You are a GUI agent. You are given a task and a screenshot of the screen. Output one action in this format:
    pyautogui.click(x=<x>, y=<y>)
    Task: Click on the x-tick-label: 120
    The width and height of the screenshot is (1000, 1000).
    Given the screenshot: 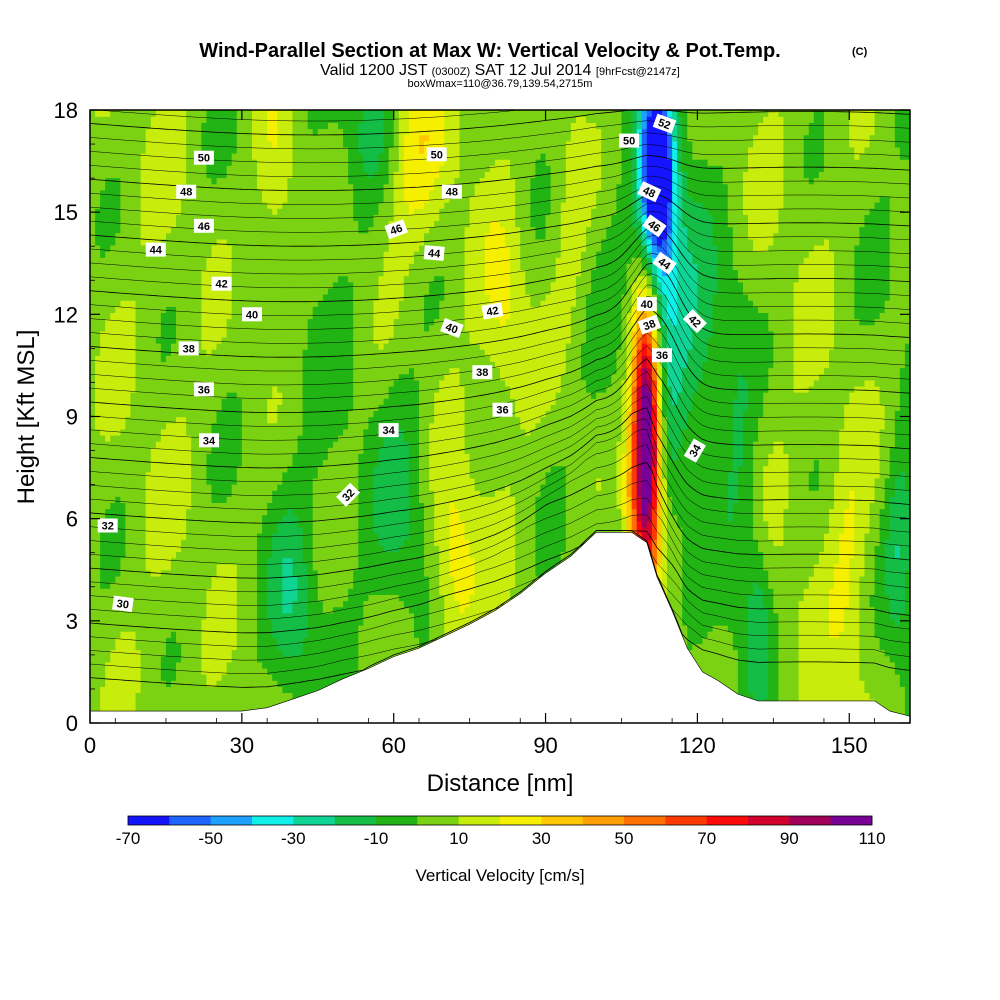 What is the action you would take?
    pyautogui.click(x=697, y=745)
    